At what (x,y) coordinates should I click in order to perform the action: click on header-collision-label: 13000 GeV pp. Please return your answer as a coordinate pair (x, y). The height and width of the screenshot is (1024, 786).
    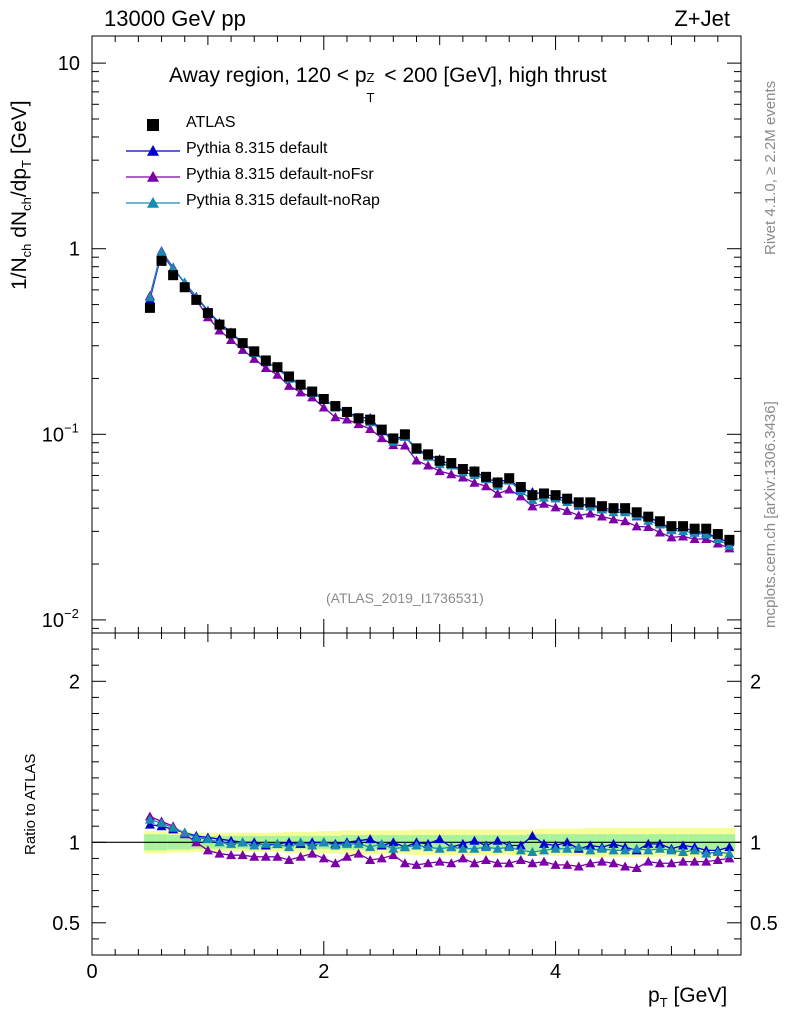
    Looking at the image, I should click on (175, 18).